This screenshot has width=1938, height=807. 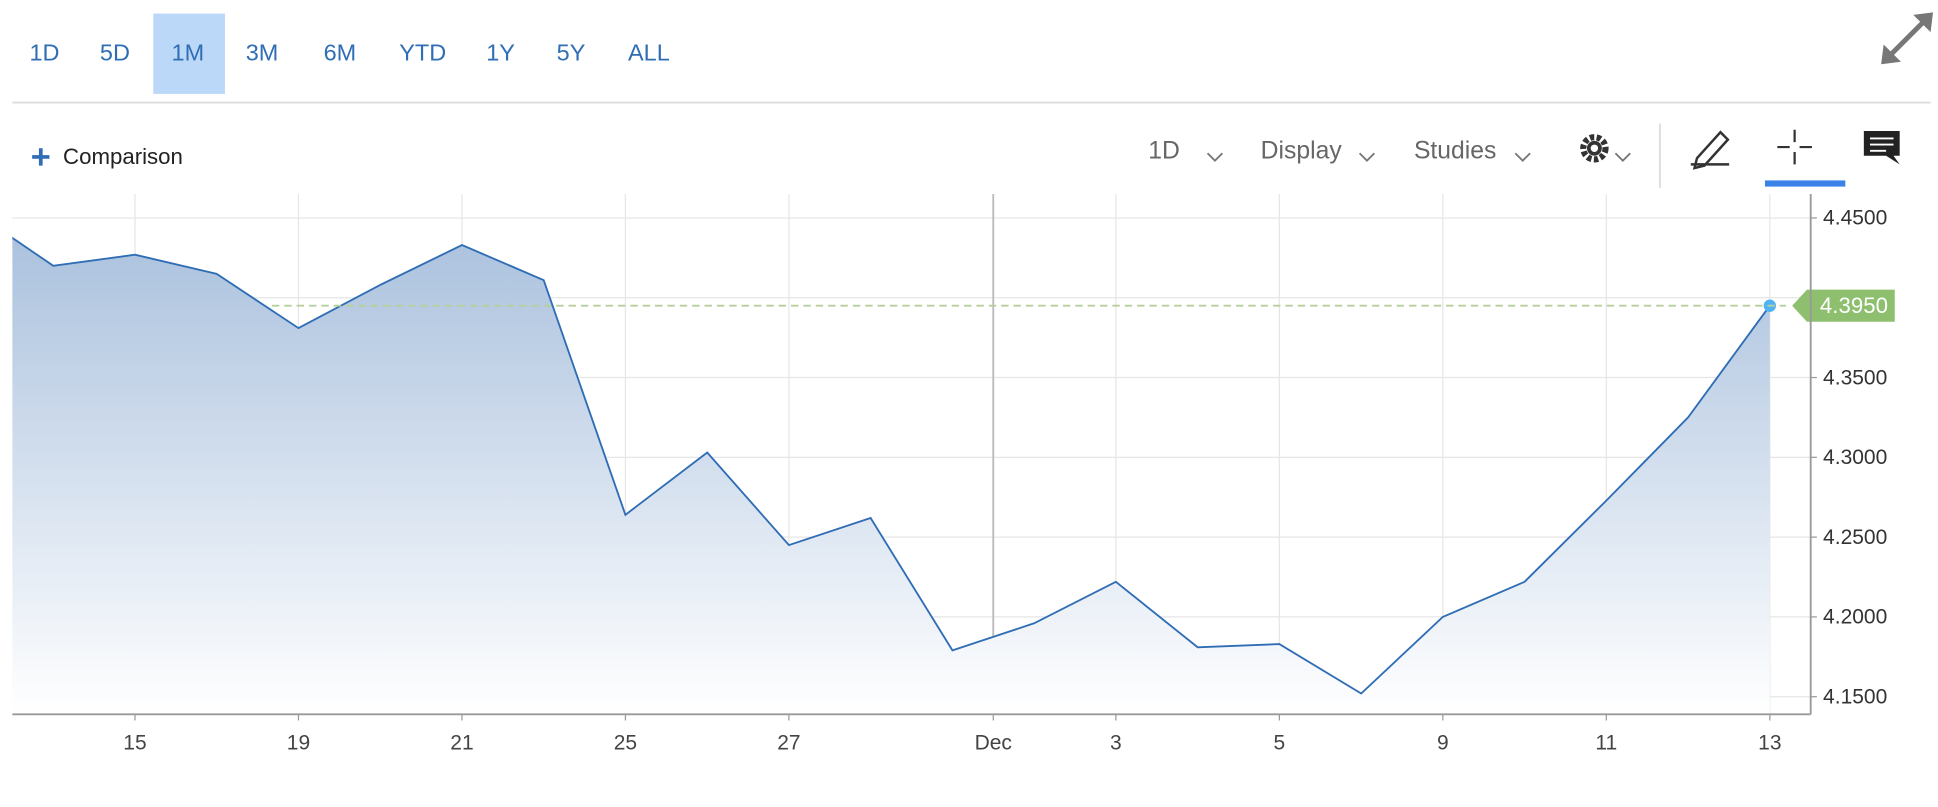 I want to click on range-bar: 1D 5D 1M 3M 6M YTD 1Y 5Y ALL, so click(x=349, y=53).